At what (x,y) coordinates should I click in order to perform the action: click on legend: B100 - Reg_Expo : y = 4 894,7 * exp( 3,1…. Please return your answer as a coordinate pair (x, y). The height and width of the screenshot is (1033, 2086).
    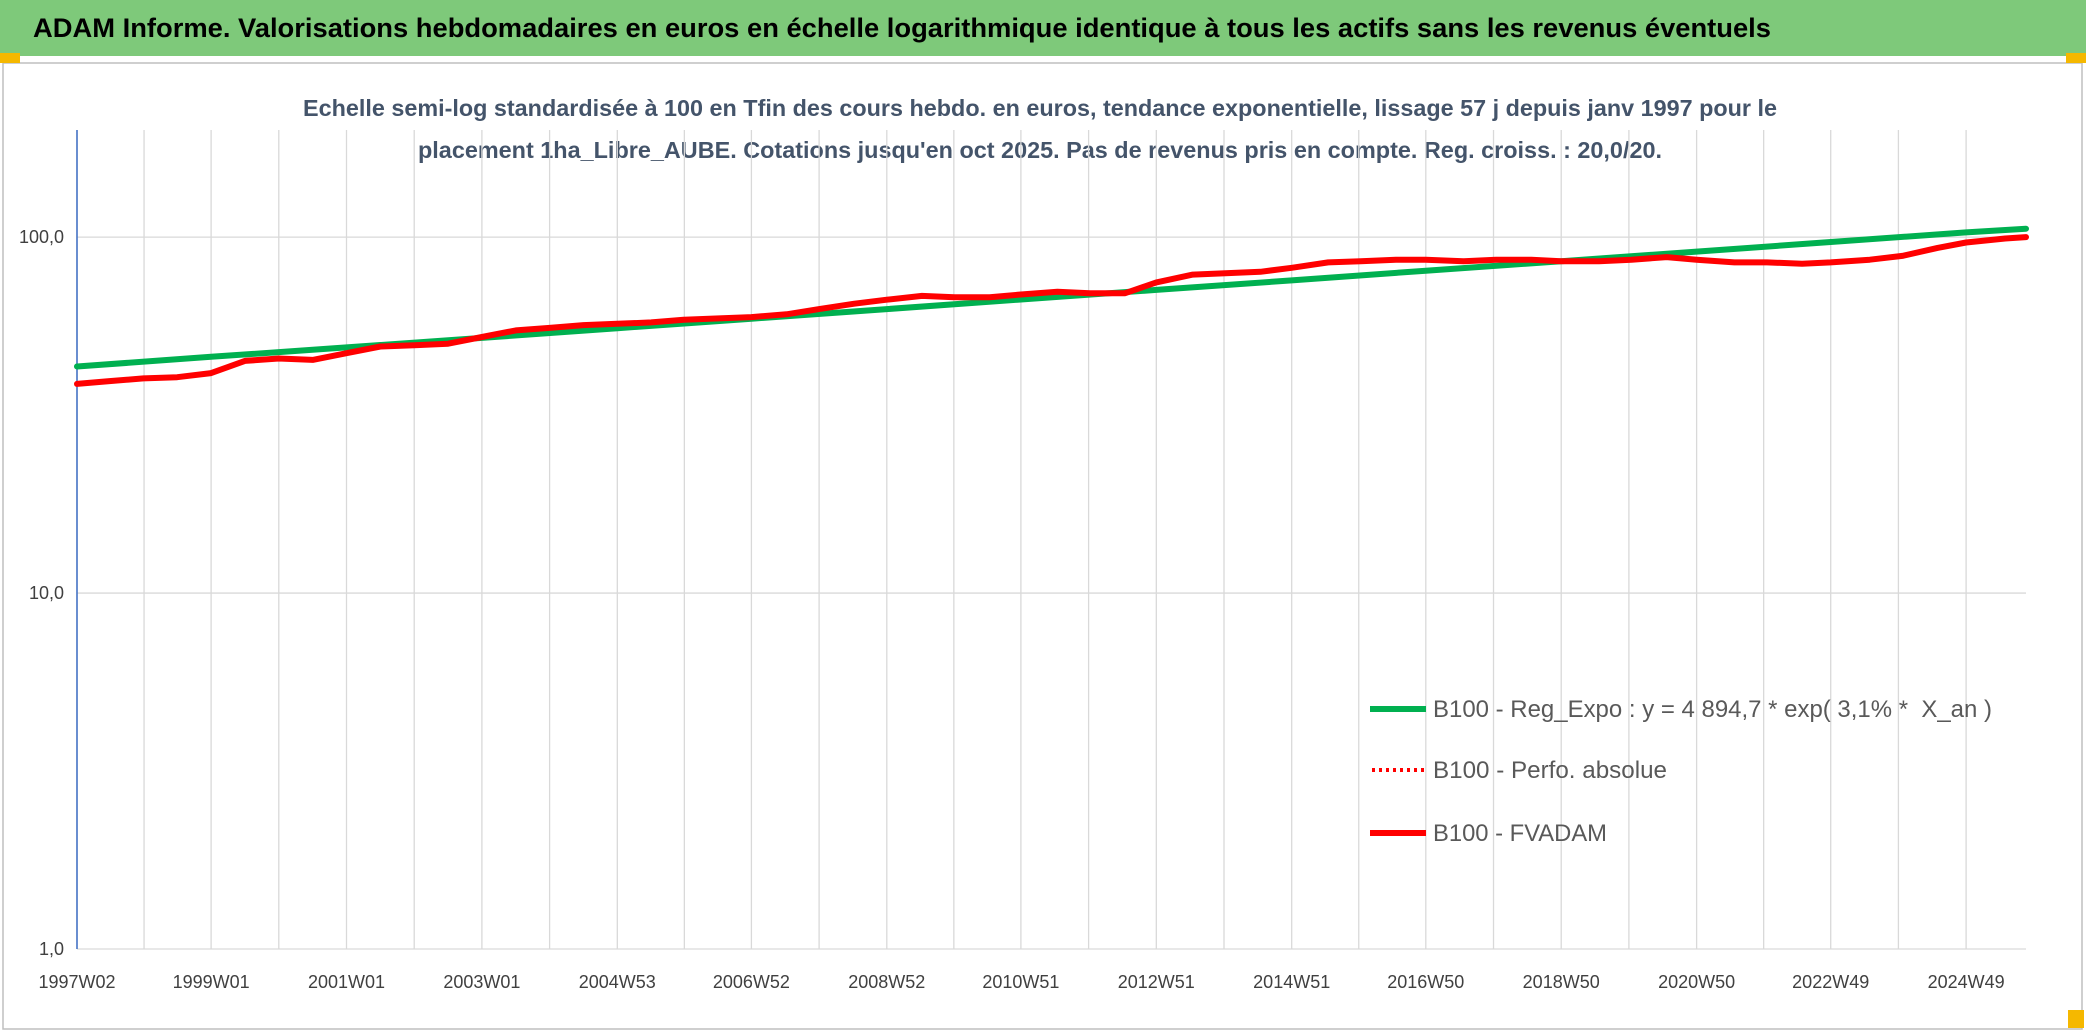
    Looking at the image, I should click on (1681, 771).